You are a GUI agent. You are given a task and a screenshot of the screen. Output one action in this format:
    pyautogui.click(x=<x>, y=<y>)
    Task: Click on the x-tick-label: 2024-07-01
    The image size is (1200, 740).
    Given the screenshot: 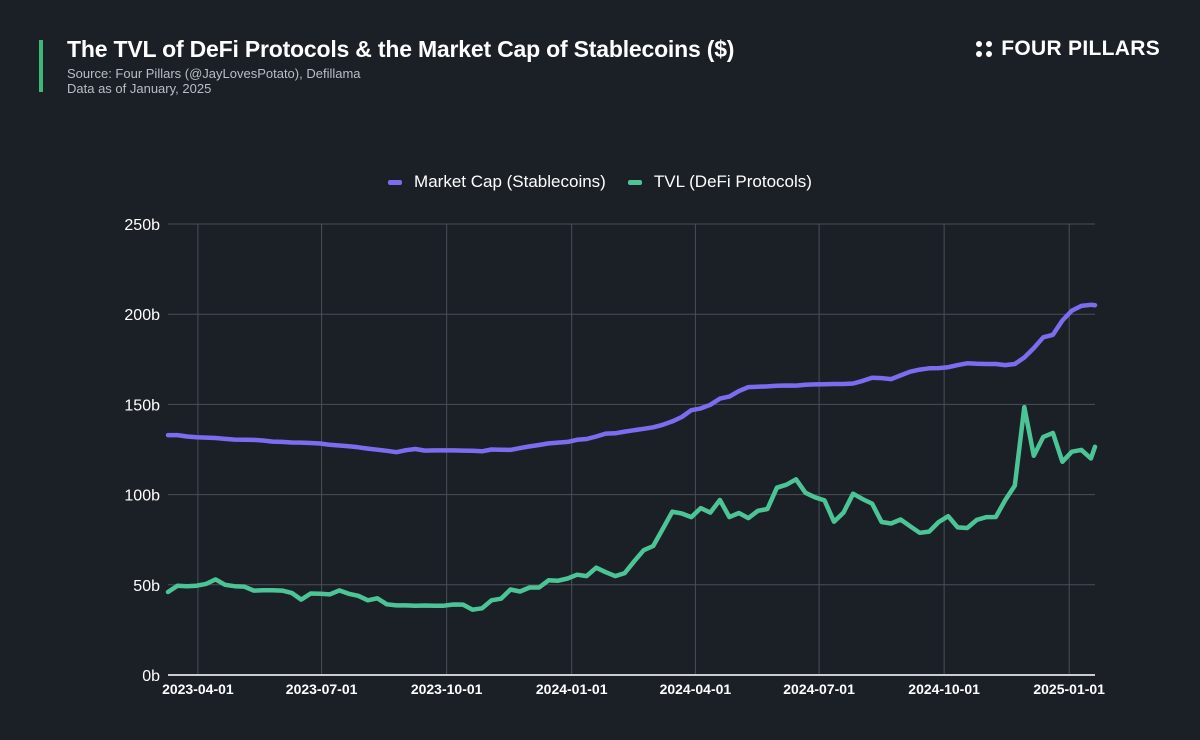 What is the action you would take?
    pyautogui.click(x=819, y=689)
    